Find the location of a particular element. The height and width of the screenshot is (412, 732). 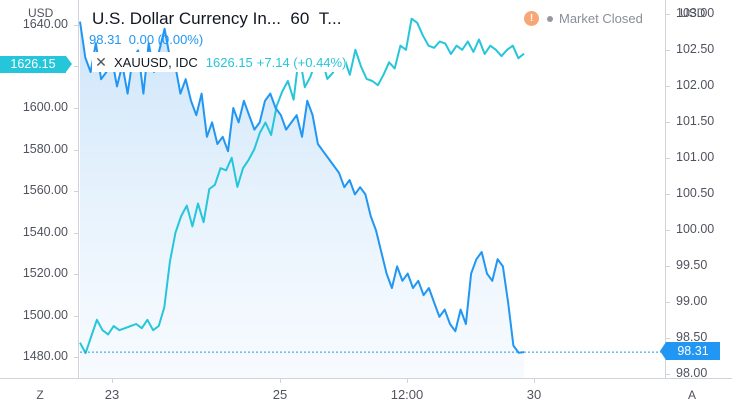

right-axis-tick: 103.00 is located at coordinates (695, 13).